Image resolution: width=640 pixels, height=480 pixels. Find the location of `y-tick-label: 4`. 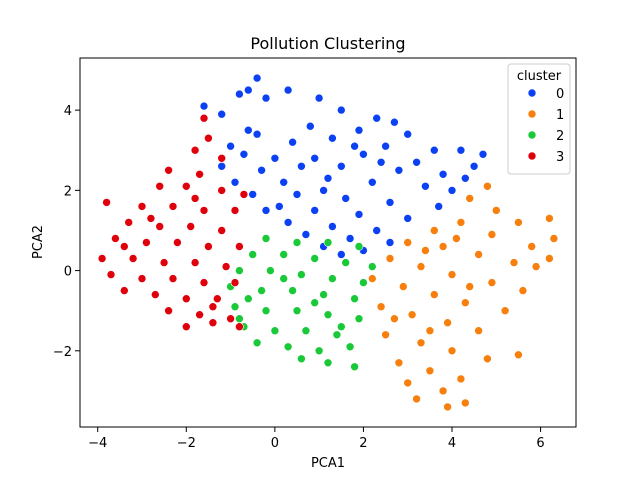

y-tick-label: 4 is located at coordinates (68, 111).